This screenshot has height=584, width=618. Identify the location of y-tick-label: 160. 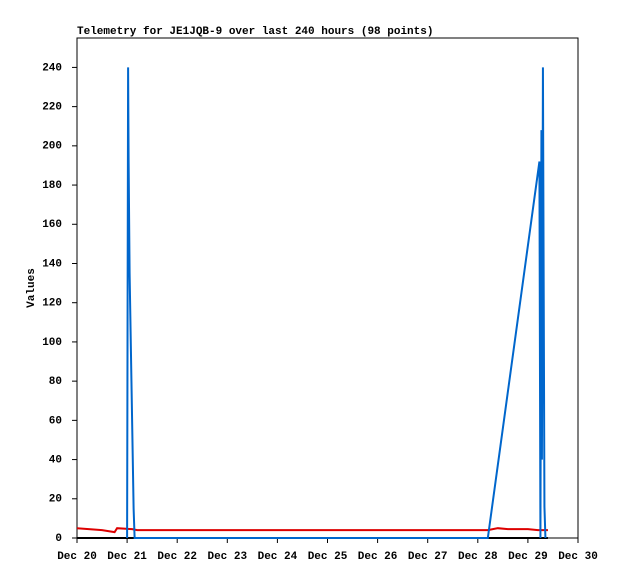
(52, 225).